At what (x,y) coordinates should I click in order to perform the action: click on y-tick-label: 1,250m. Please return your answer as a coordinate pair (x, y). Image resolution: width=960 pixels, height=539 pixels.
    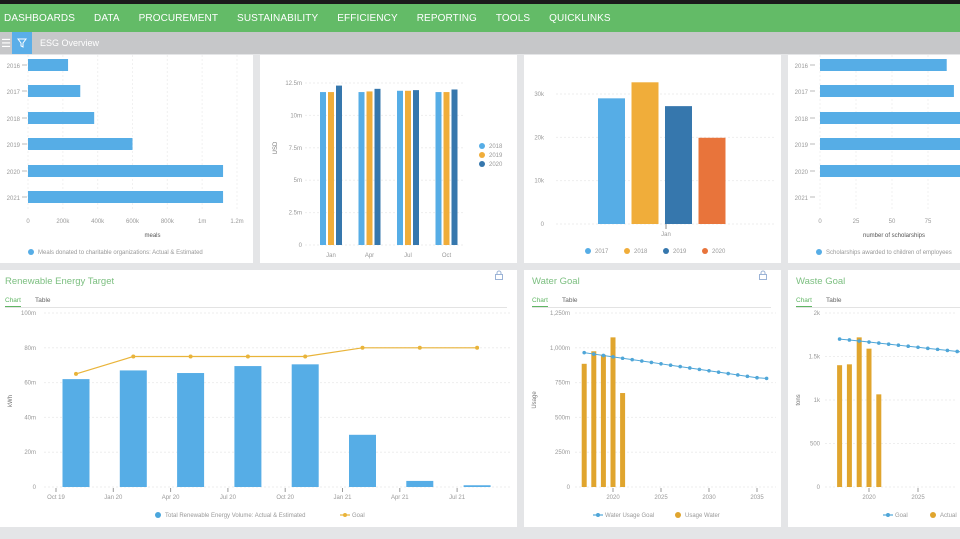
    Looking at the image, I should click on (560, 314).